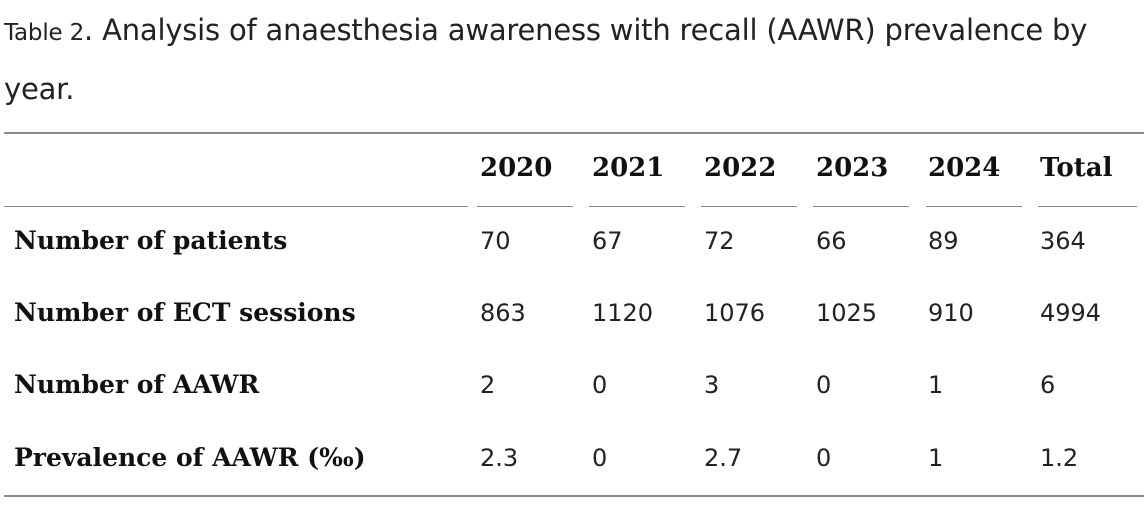 The height and width of the screenshot is (508, 1148). I want to click on cell-prevalence-total: 1.2, so click(1059, 458).